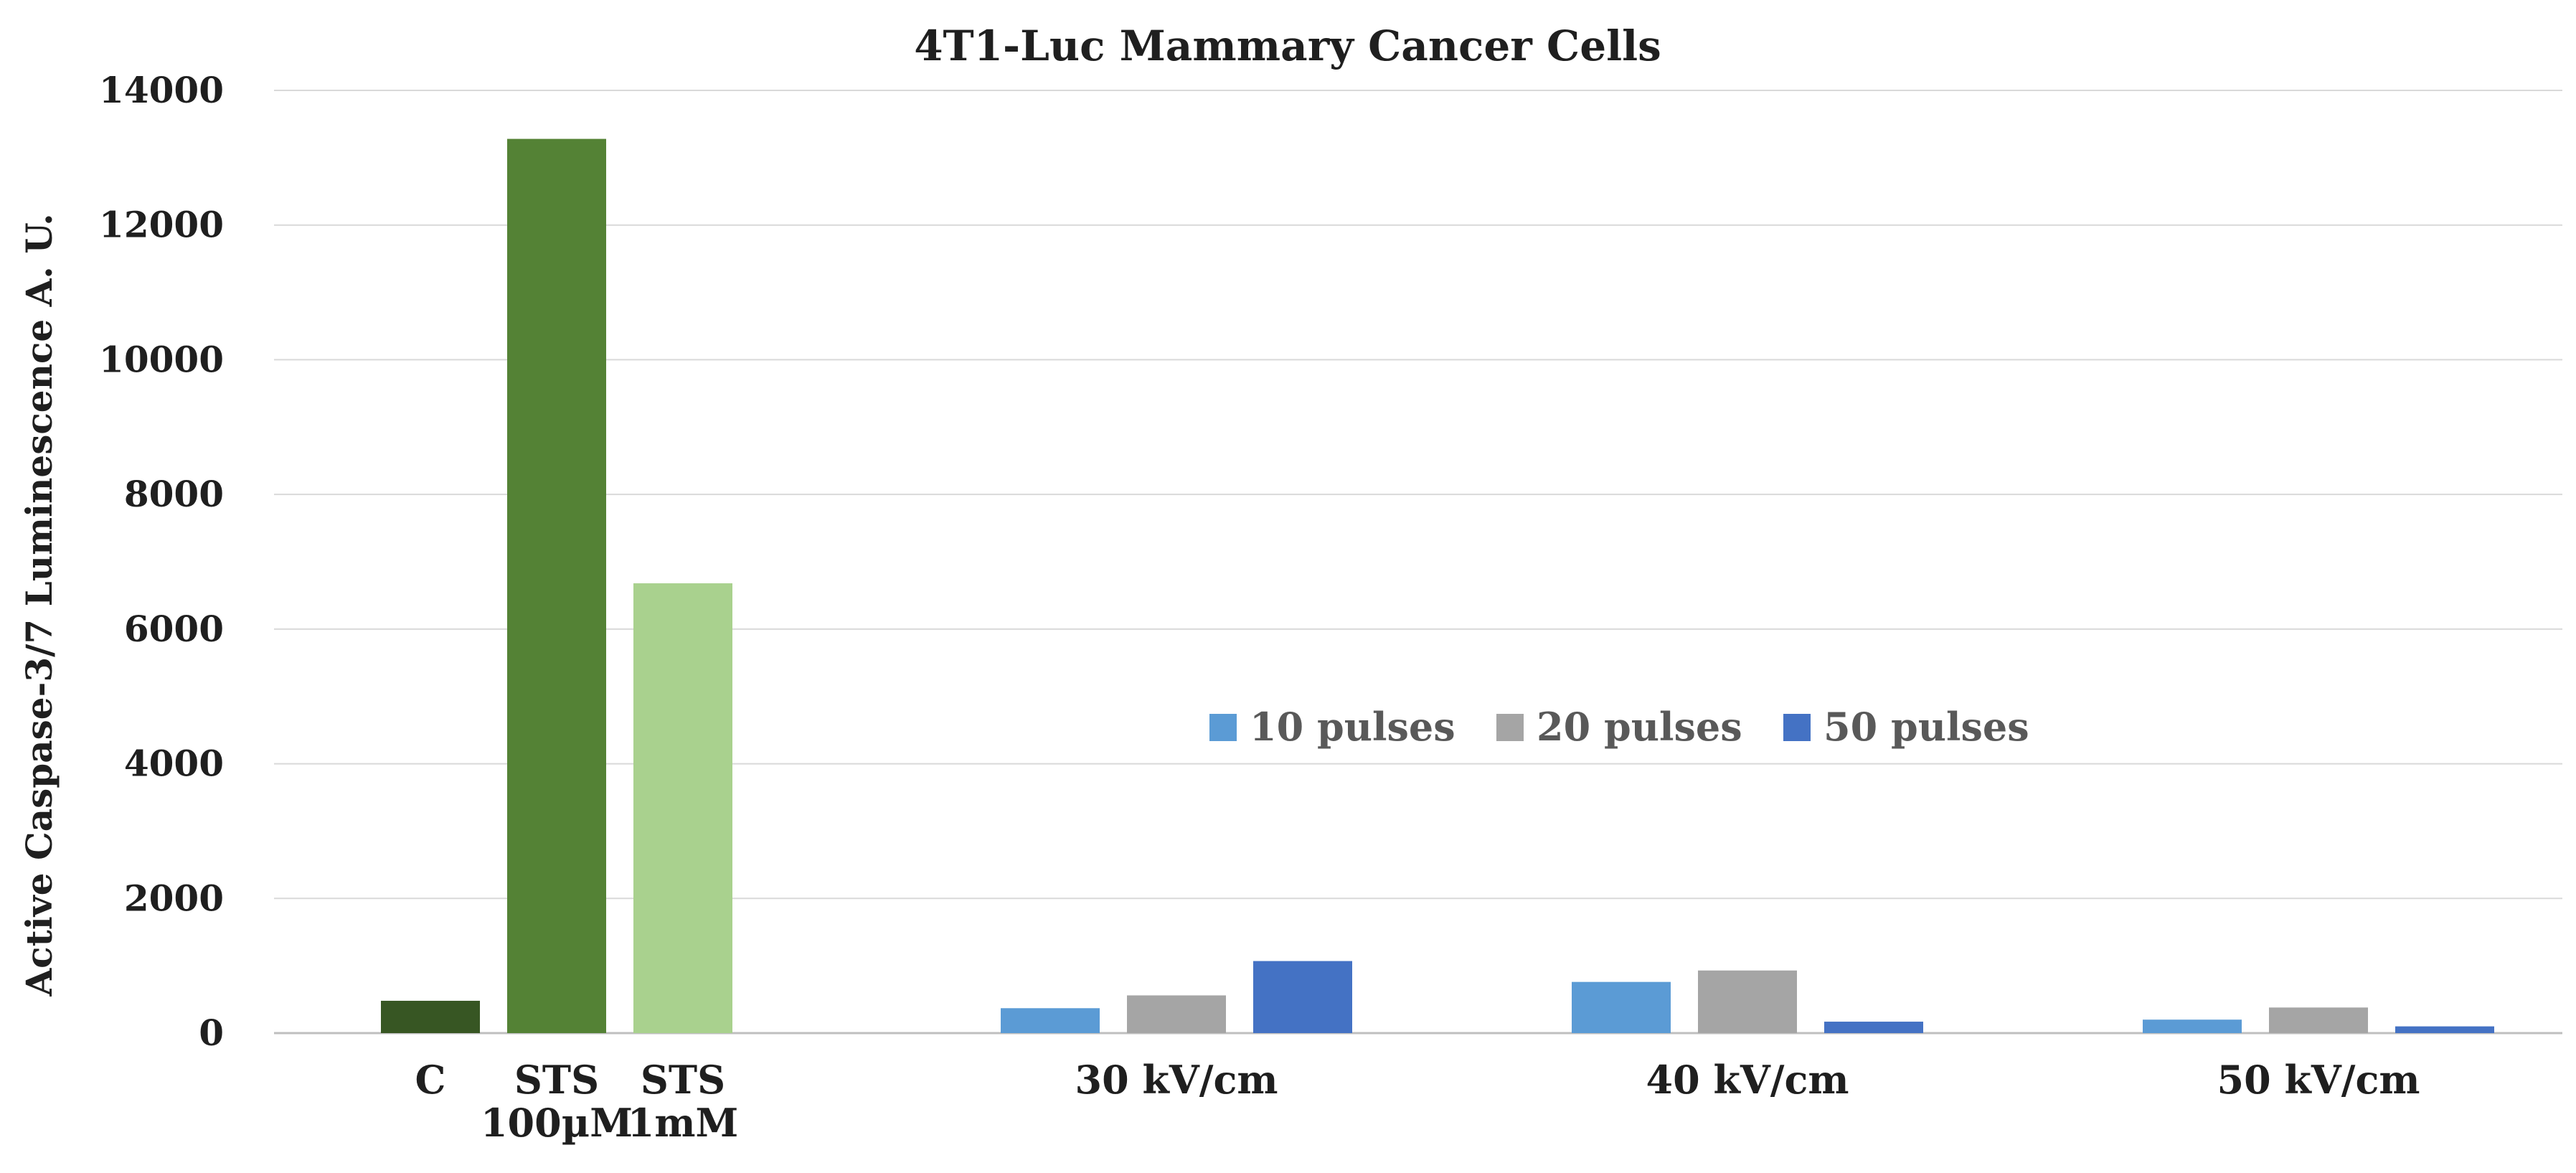 The width and height of the screenshot is (2576, 1173). I want to click on y-tick-label-8000: 8000, so click(174, 494).